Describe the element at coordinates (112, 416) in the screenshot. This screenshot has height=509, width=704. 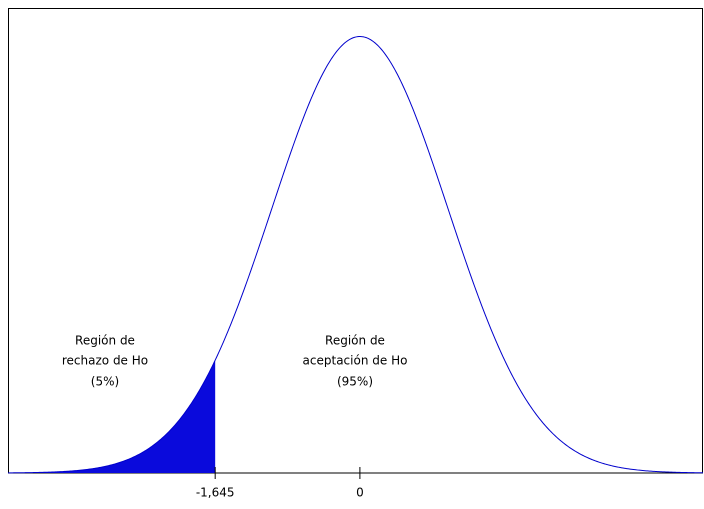
I see `rejection-area` at that location.